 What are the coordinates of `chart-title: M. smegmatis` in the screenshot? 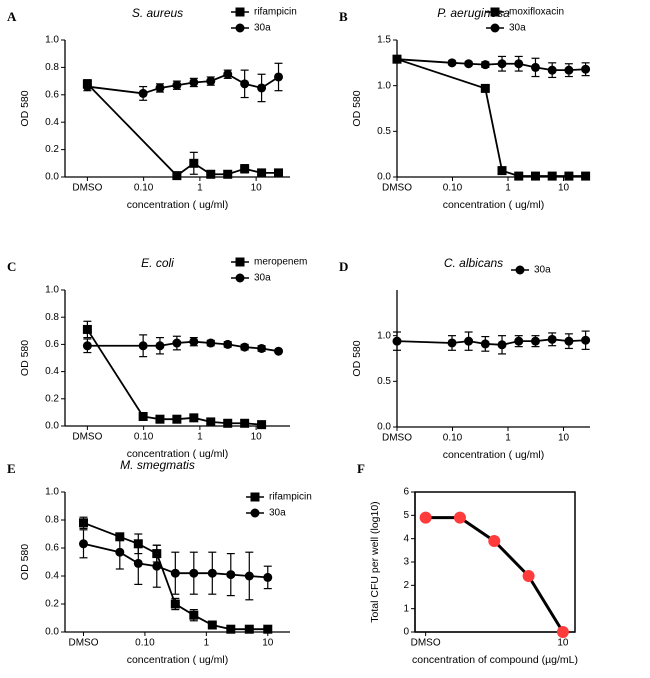 It's located at (157, 465).